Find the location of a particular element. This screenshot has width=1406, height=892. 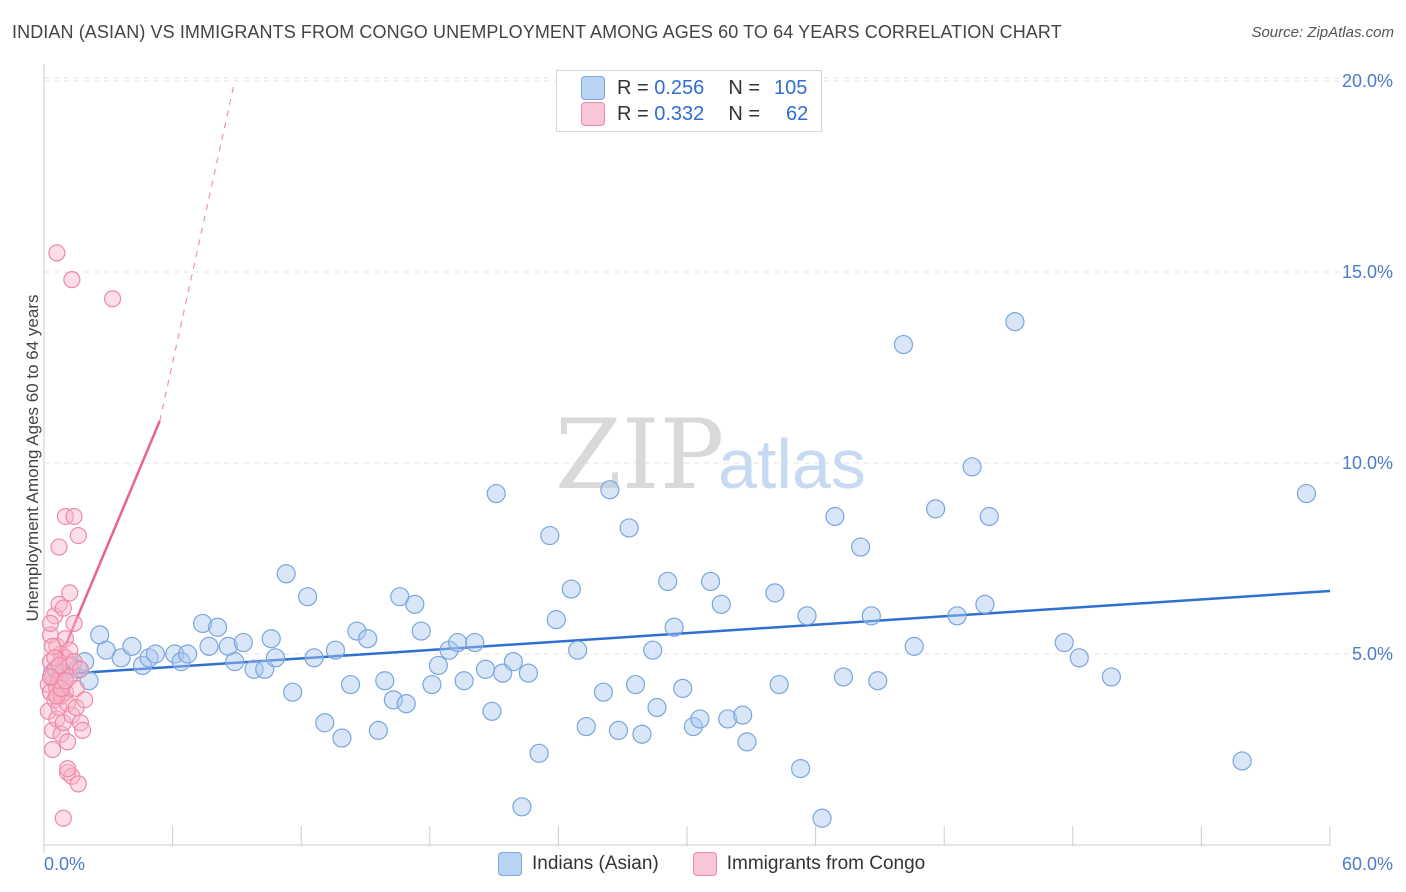

legend-row-indians: R = 0.256 N = 105 is located at coordinates (694, 88).